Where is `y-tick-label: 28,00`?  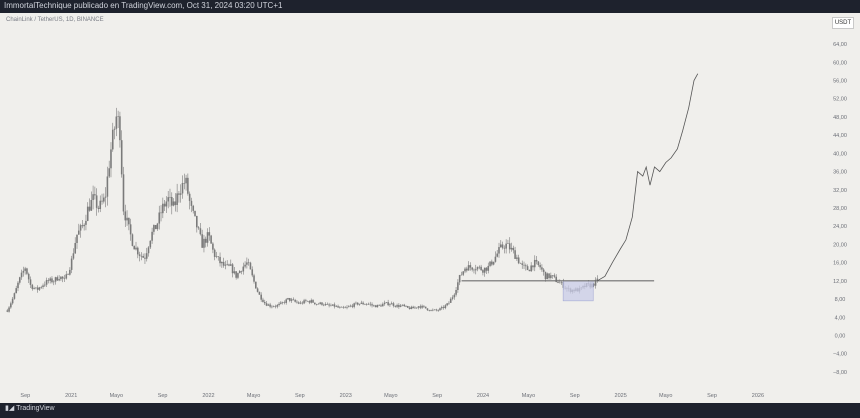 y-tick-label: 28,00 is located at coordinates (840, 209).